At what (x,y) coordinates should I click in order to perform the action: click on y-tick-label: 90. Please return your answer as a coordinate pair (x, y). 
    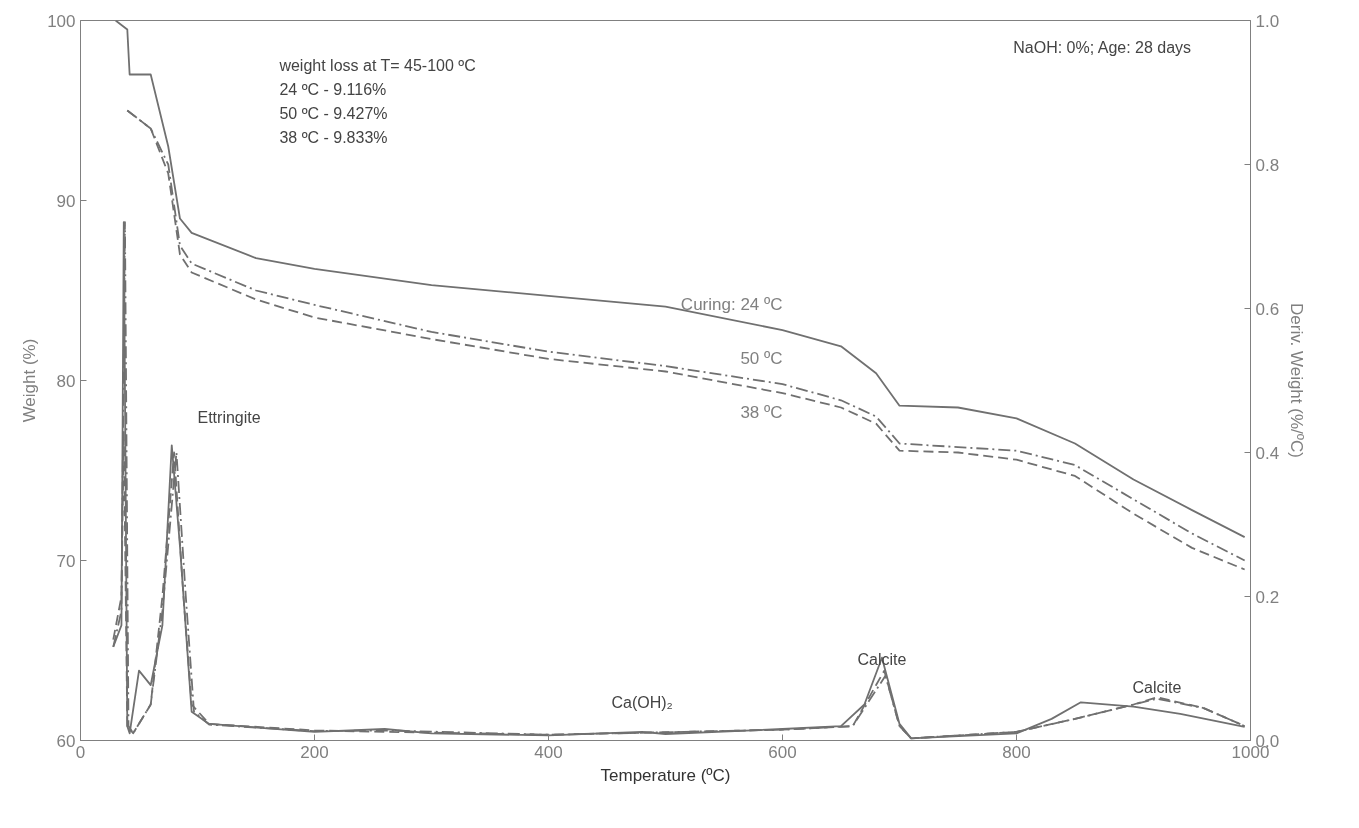
    Looking at the image, I should click on (66, 201).